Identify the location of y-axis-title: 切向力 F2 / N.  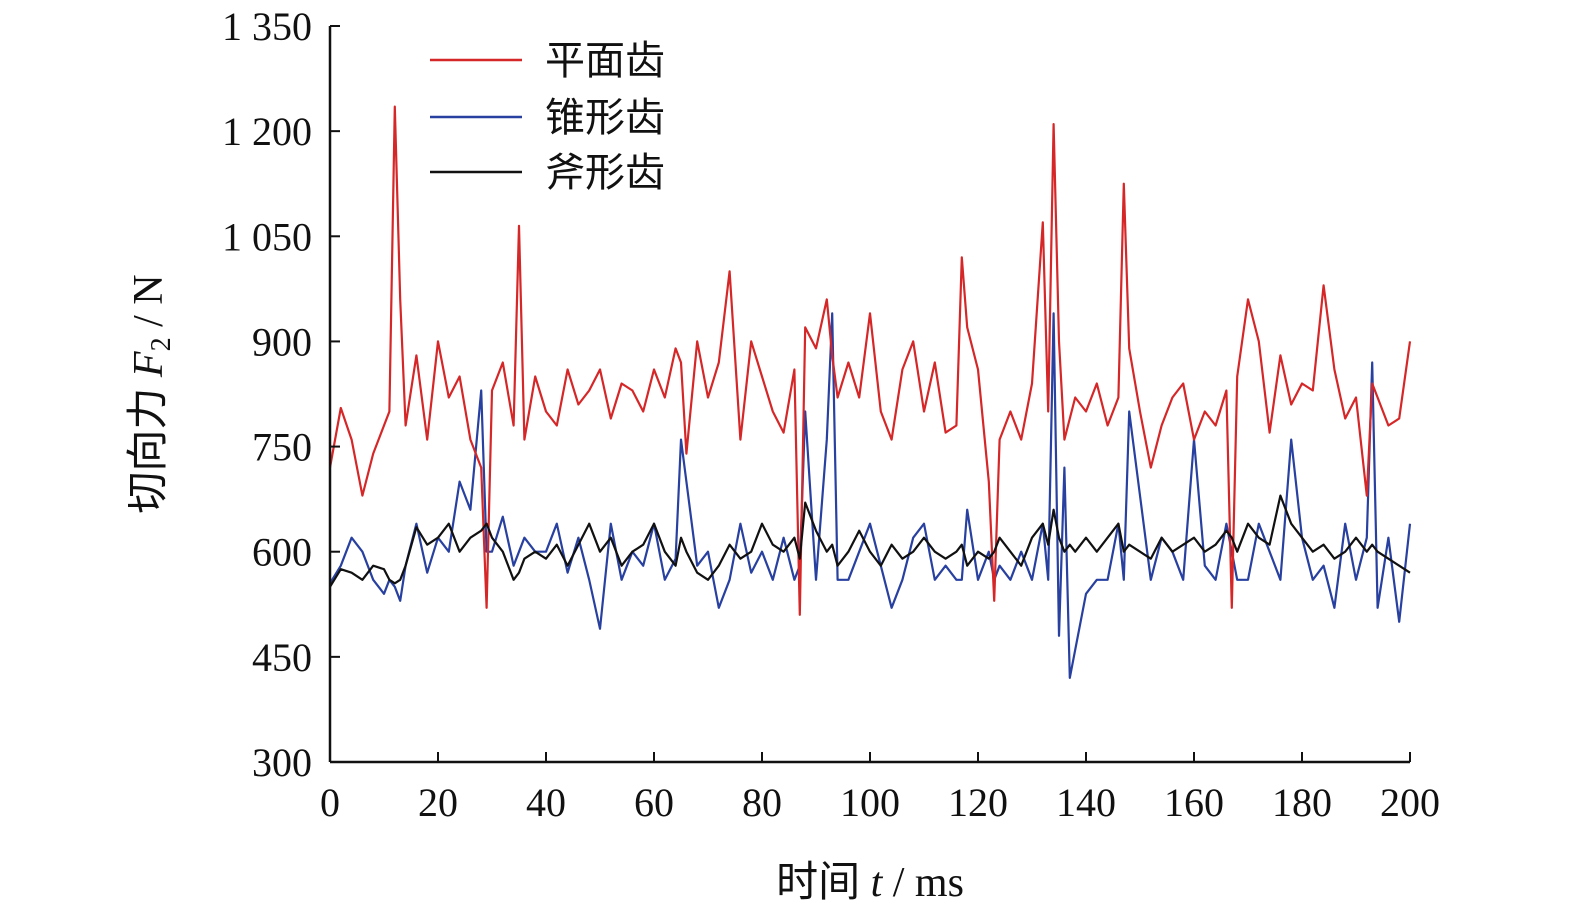
(151, 393).